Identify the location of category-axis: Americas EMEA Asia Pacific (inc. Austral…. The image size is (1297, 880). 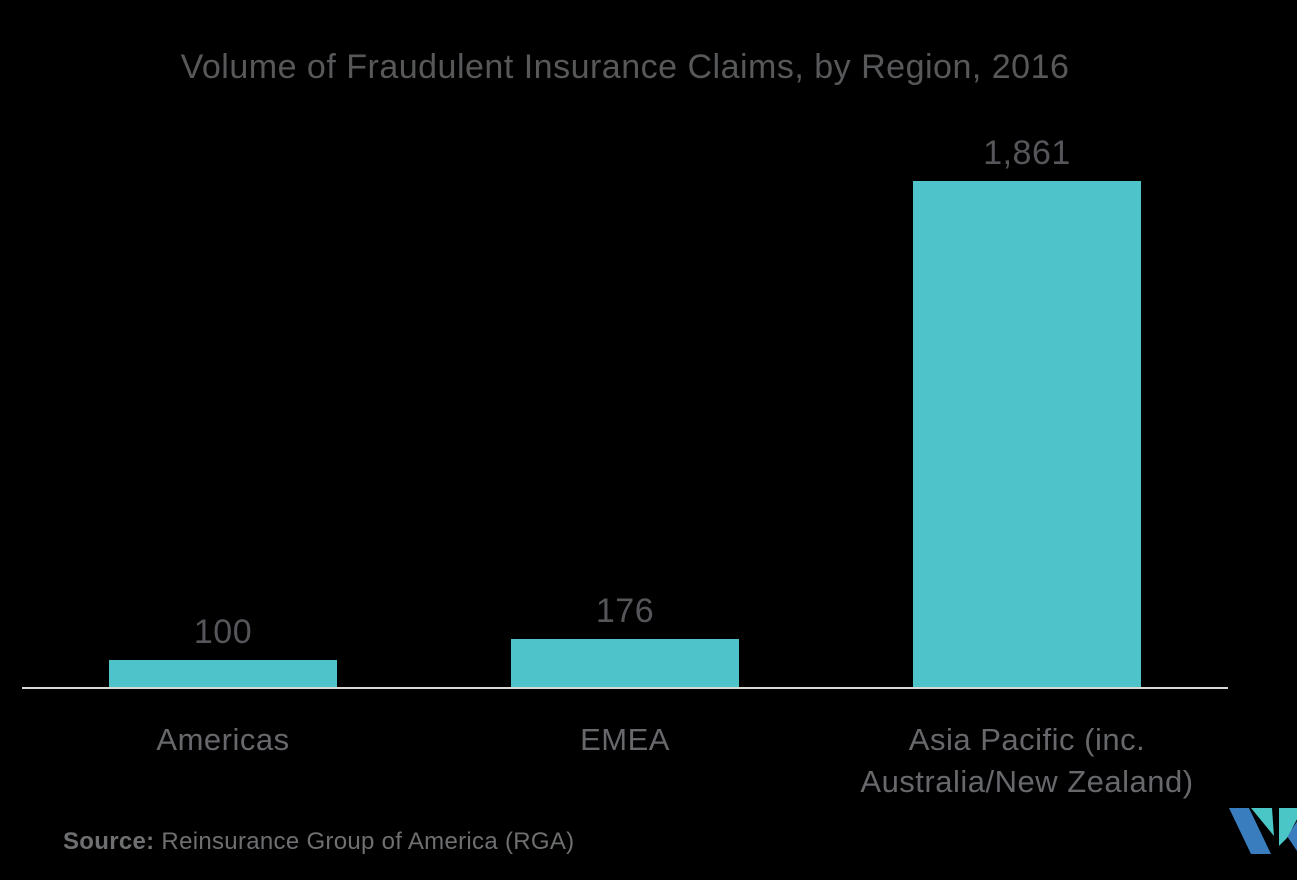
(625, 755).